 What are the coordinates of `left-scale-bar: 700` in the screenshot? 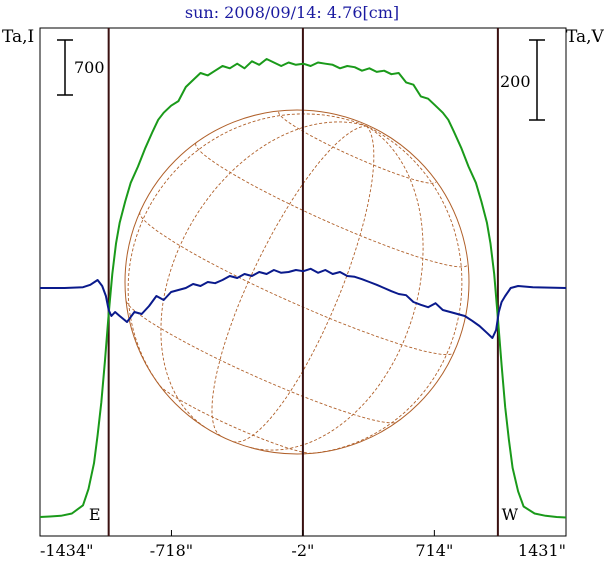 It's located at (81, 67).